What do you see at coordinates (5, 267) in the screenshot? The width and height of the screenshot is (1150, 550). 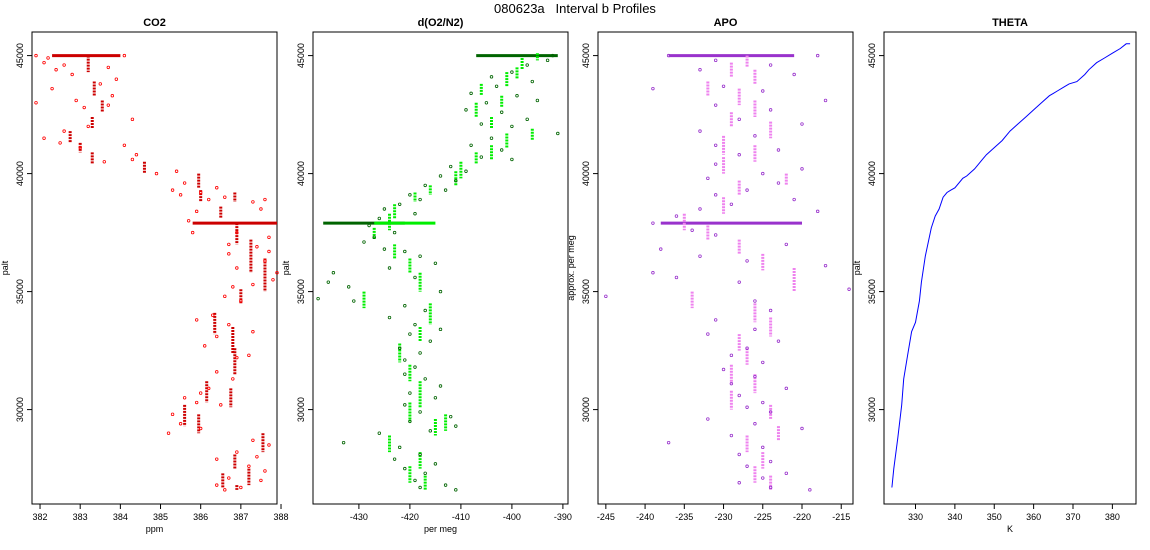 I see `y-axis-label-co2: palt` at bounding box center [5, 267].